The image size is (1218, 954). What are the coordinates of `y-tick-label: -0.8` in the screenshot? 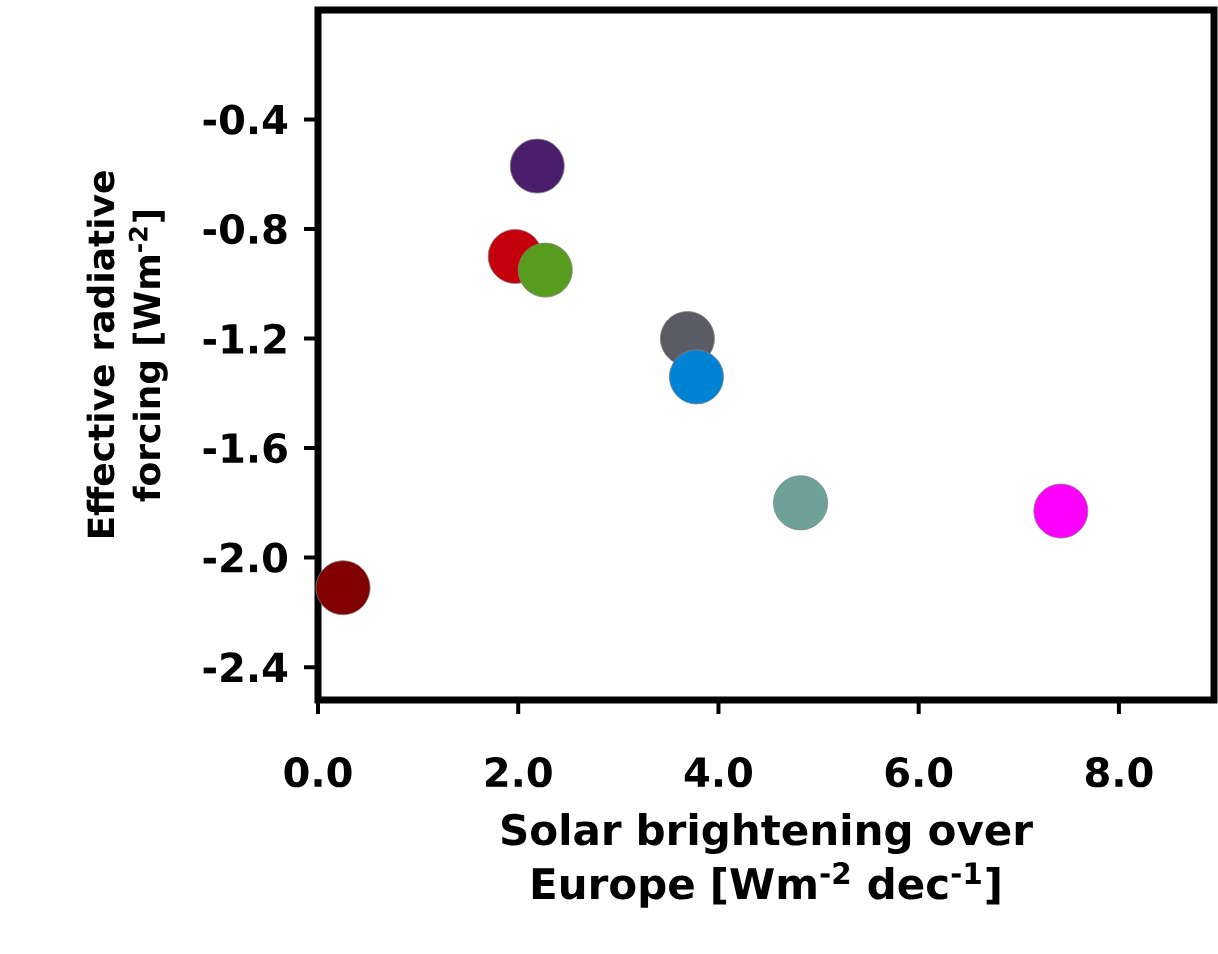 It's located at (245, 229).